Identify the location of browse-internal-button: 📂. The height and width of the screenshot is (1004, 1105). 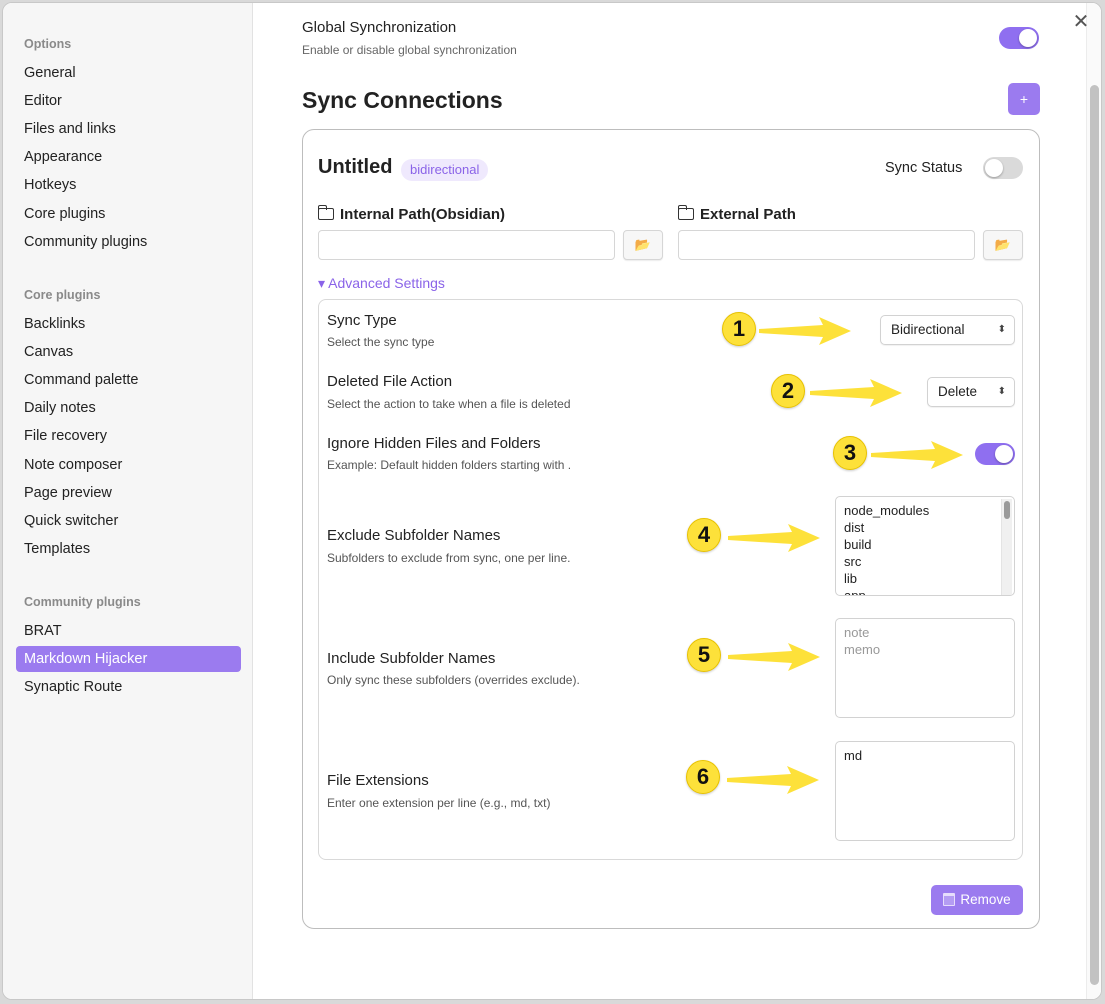
(643, 245).